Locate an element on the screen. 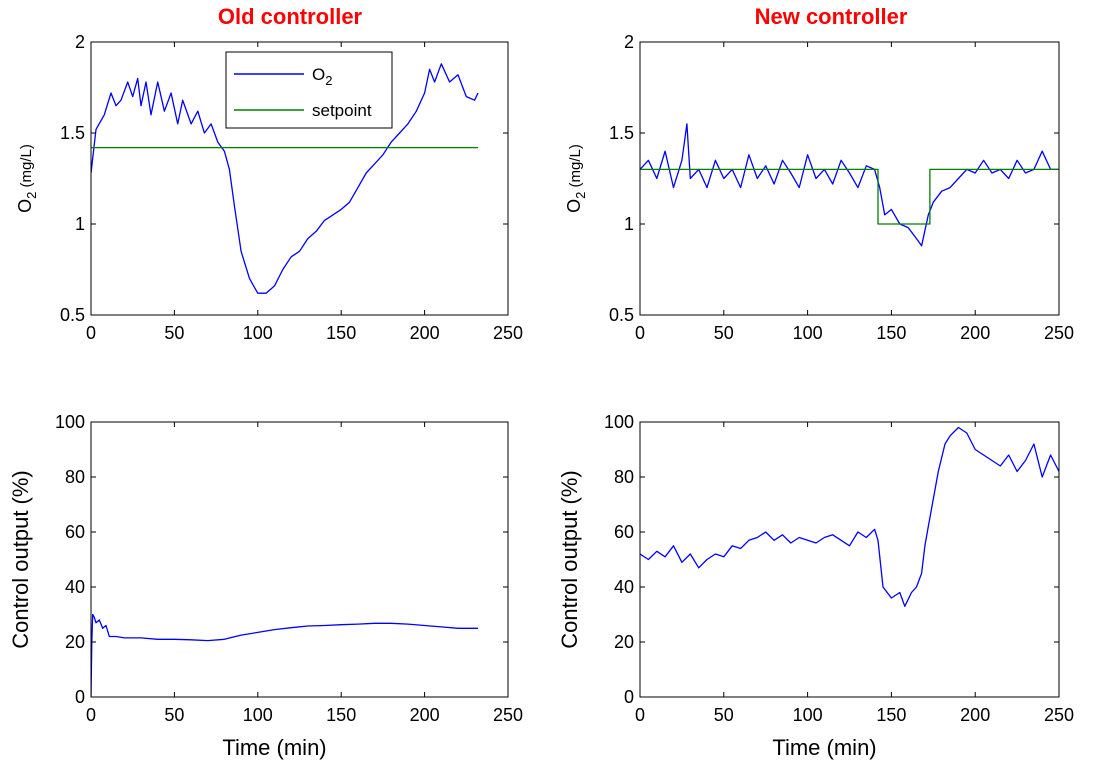 This screenshot has height=784, width=1102. left-column-title: Old controller is located at coordinates (290, 16).